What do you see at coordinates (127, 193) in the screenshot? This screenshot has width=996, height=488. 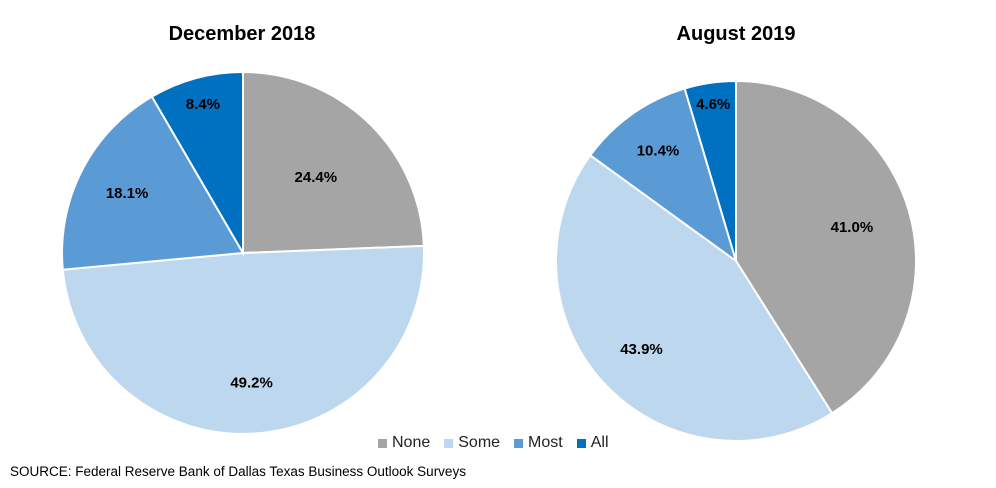 I see `pie-0-label-most: 18.1%` at bounding box center [127, 193].